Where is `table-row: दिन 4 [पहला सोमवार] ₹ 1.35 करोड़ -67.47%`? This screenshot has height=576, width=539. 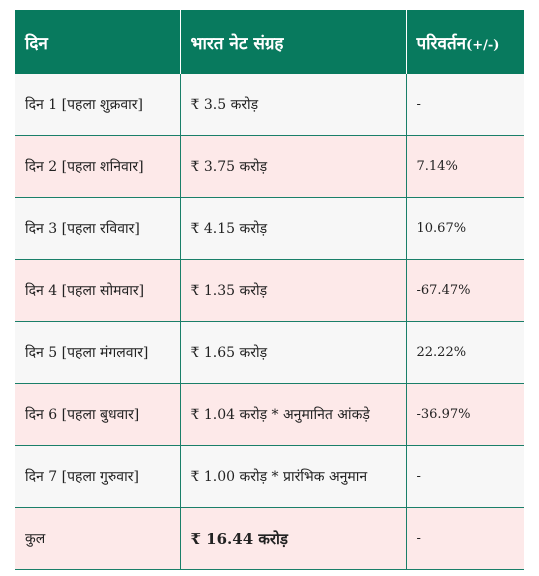 table-row: दिन 4 [पहला सोमवार] ₹ 1.35 करोड़ -67.47% is located at coordinates (269, 290).